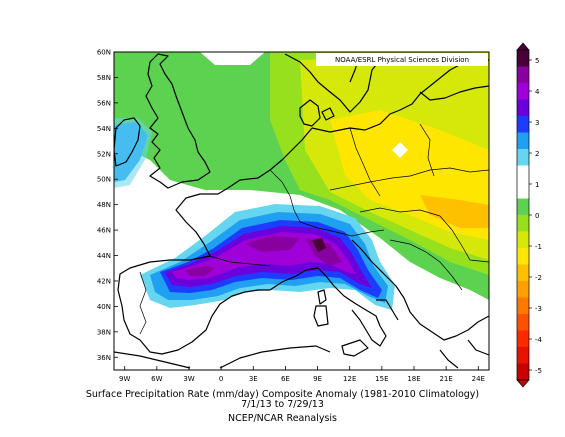  Describe the element at coordinates (222, 357) in the screenshot. I see `coast-north-africa` at that location.